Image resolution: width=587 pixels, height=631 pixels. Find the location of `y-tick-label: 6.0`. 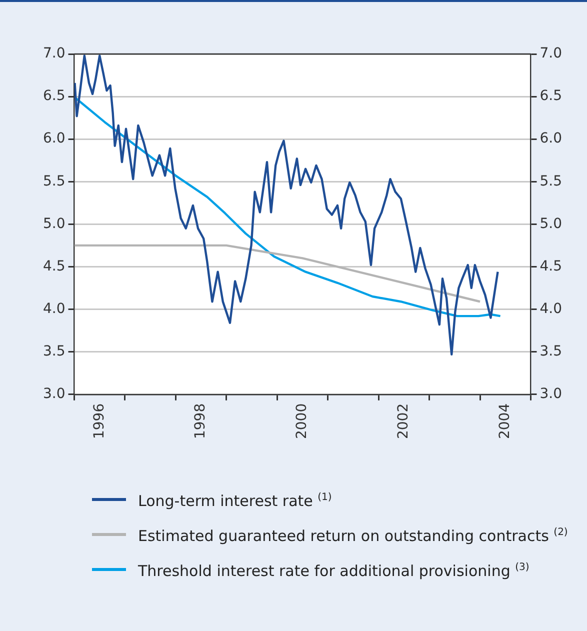

y-tick-label: 6.0 is located at coordinates (54, 138).